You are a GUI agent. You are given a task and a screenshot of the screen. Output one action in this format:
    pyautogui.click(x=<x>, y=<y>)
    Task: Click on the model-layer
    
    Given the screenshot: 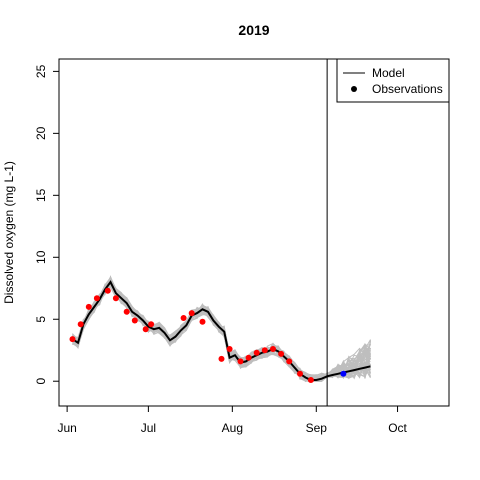 What is the action you would take?
    pyautogui.click(x=221, y=330)
    